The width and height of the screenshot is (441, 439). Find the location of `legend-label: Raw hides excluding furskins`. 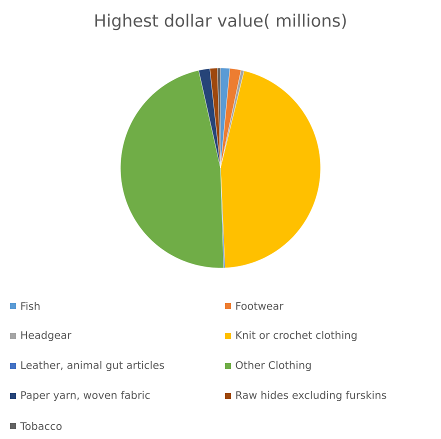

legend-label: Raw hides excluding furskins is located at coordinates (311, 396).